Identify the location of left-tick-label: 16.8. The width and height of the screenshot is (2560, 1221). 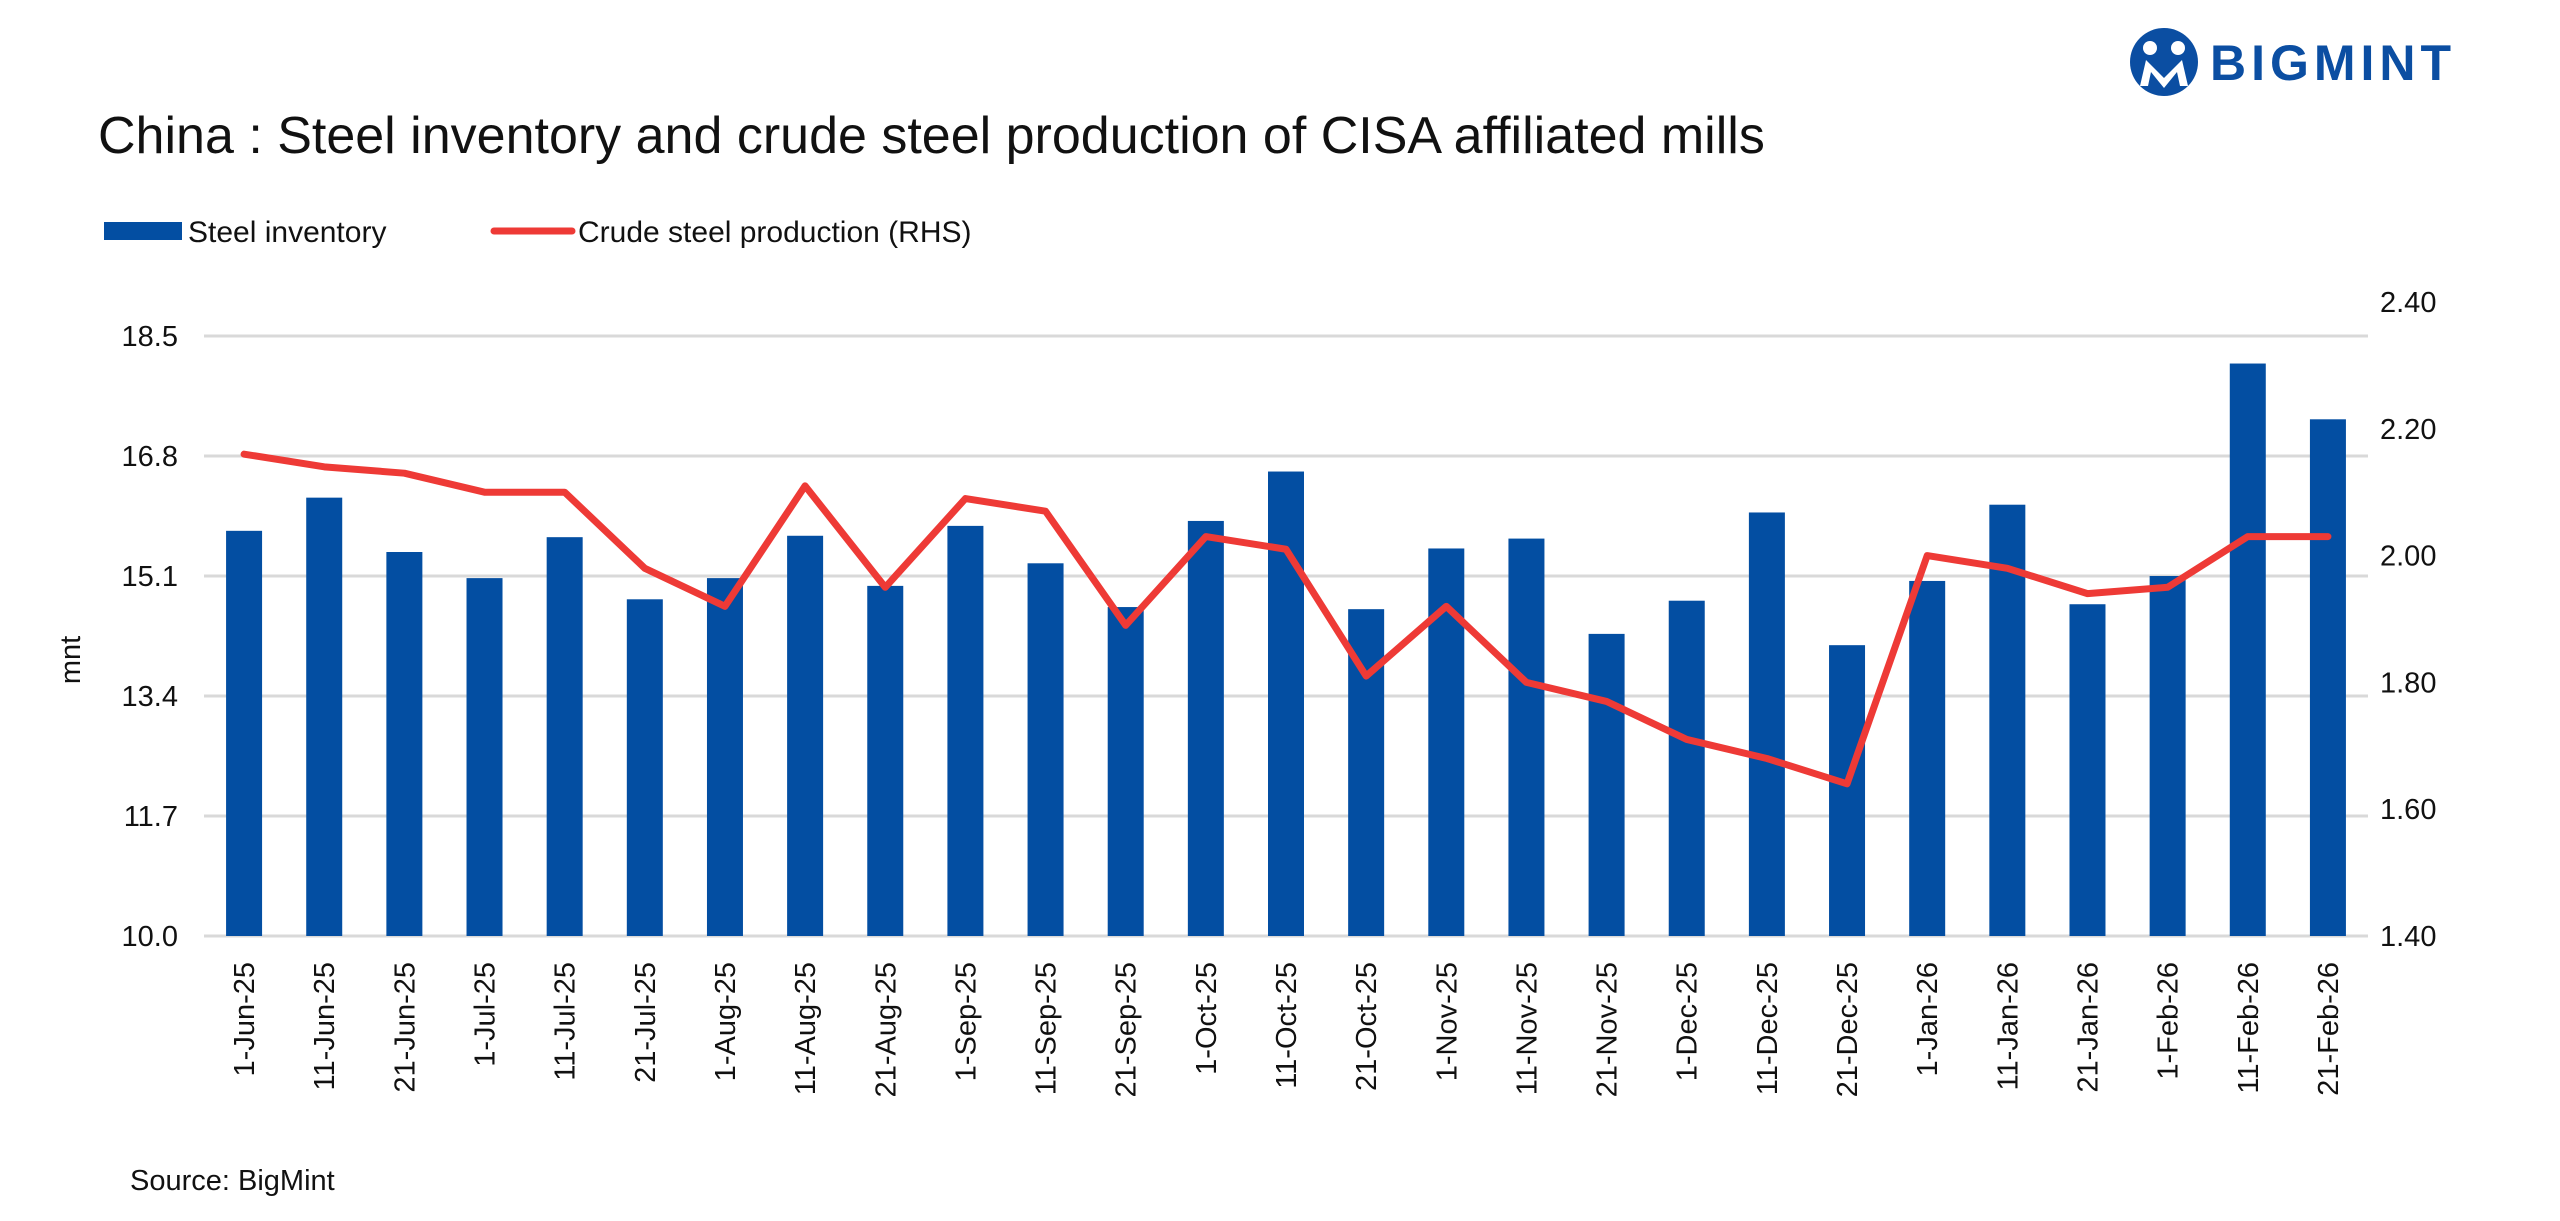
(150, 457).